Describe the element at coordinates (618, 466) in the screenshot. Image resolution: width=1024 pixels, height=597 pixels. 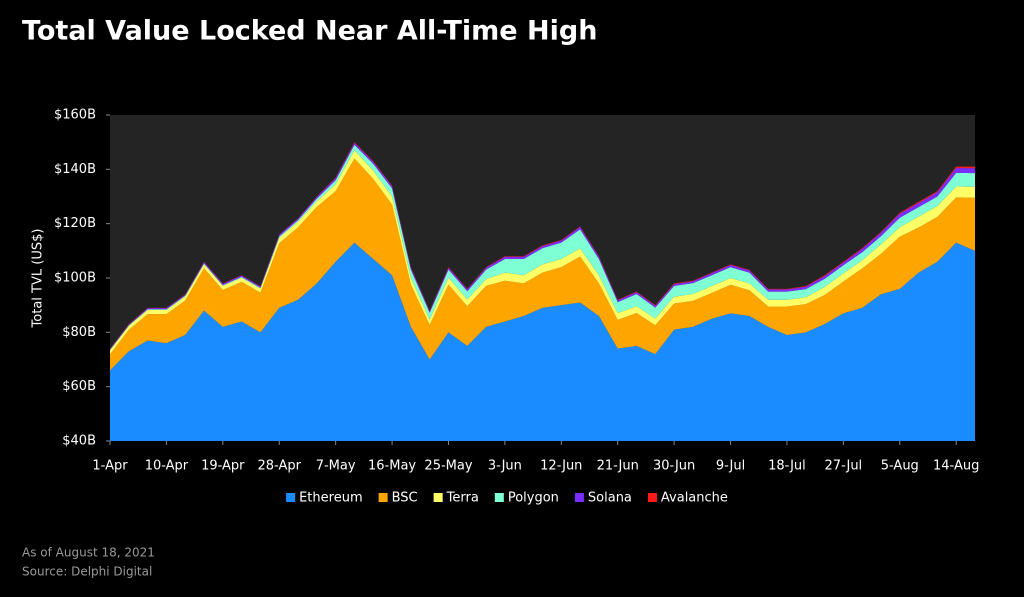
I see `x-tick-label: 21-Jun` at that location.